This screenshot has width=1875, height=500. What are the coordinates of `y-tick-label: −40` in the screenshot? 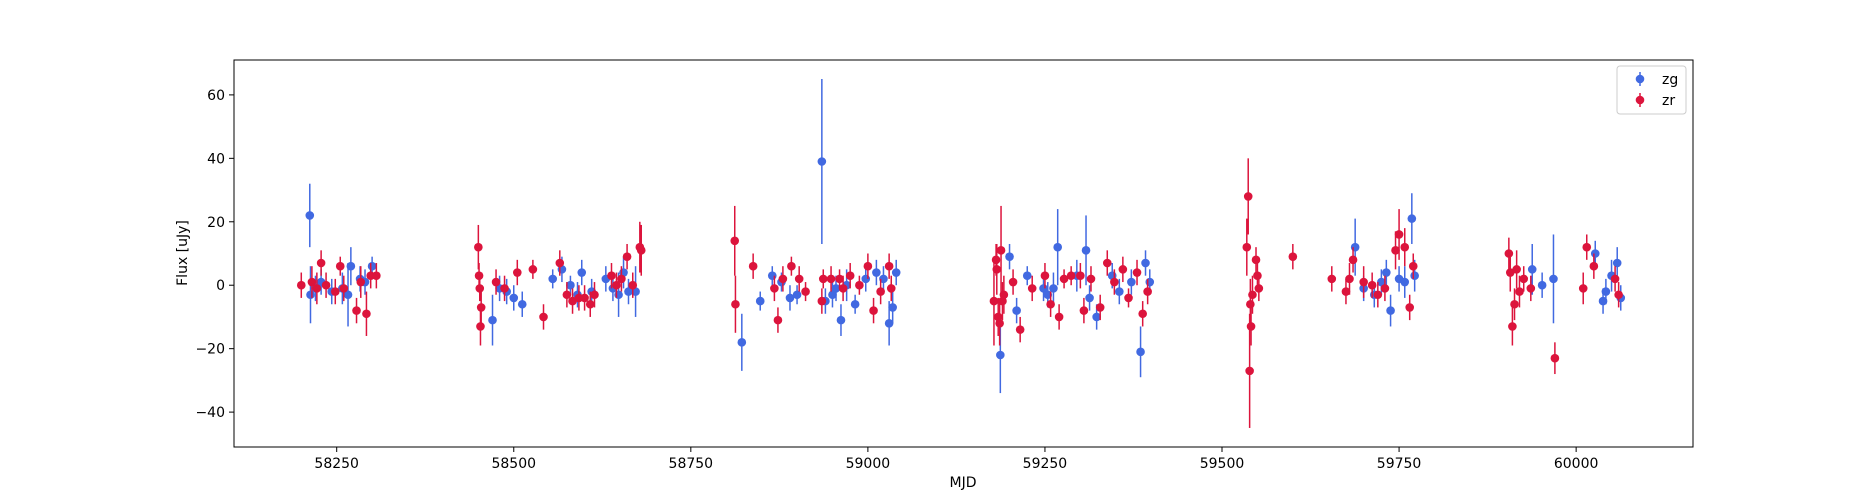 It's located at (210, 413).